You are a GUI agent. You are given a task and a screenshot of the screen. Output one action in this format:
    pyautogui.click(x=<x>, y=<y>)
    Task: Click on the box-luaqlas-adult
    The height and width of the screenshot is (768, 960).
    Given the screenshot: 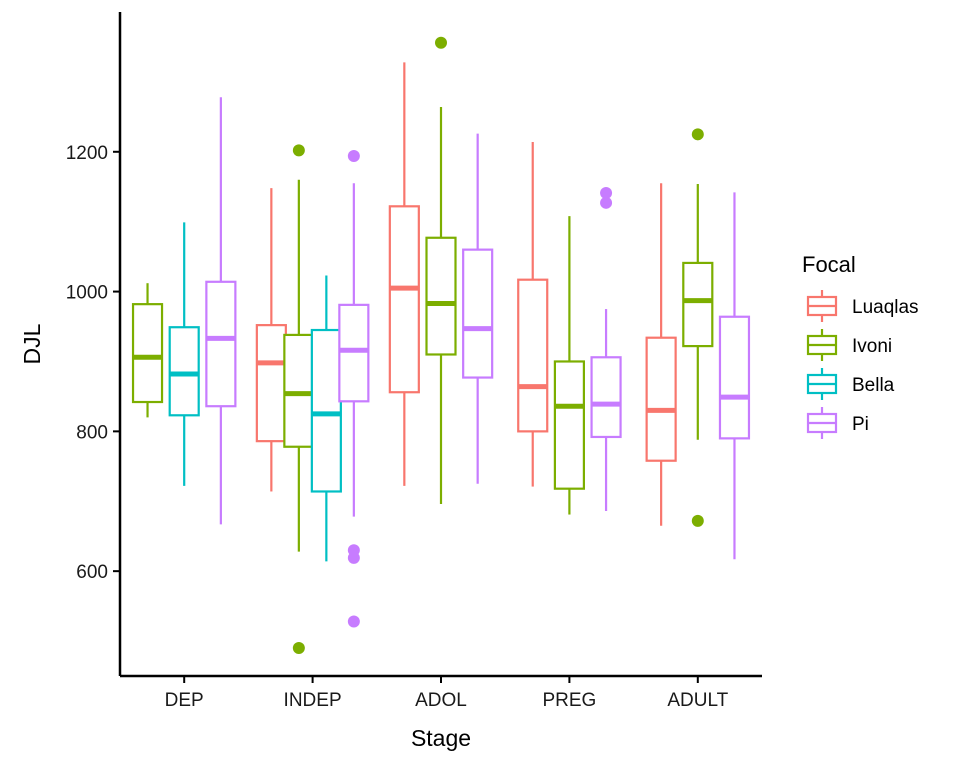 What is the action you would take?
    pyautogui.click(x=661, y=354)
    